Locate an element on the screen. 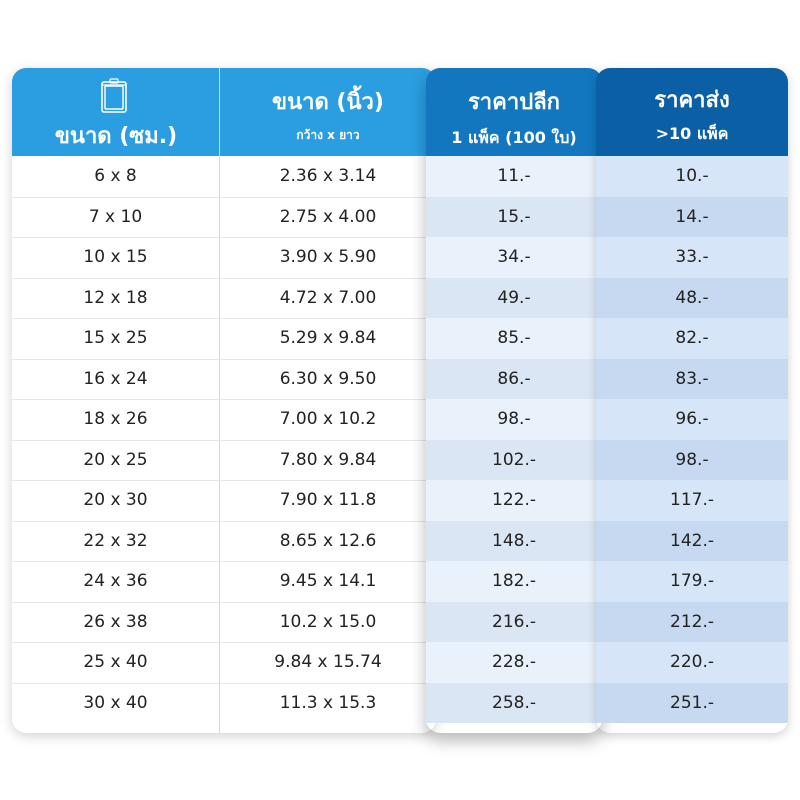 This screenshot has height=800, width=800. size-cm-cell: 12 x 18 is located at coordinates (115, 297).